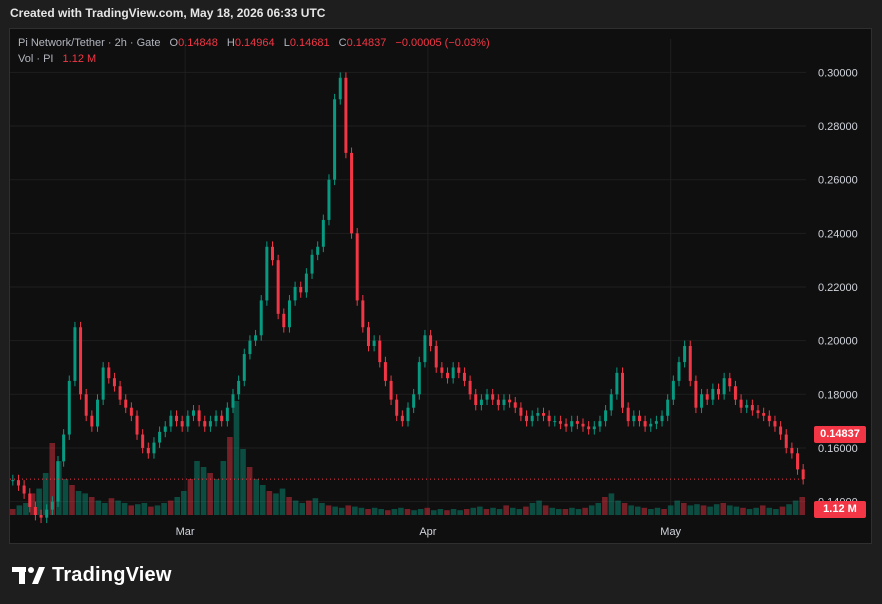  I want to click on x-tick-label: Mar, so click(185, 532).